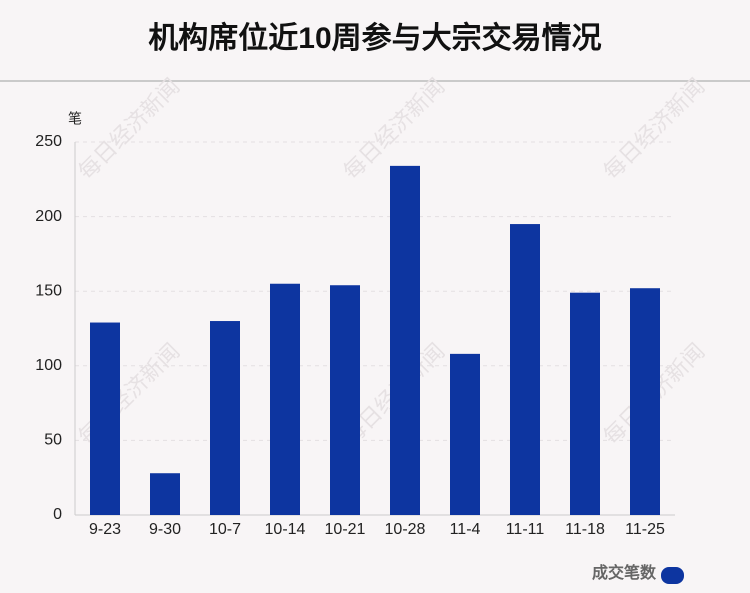 Image resolution: width=750 pixels, height=593 pixels. I want to click on x-tick-label: 11-4, so click(465, 529).